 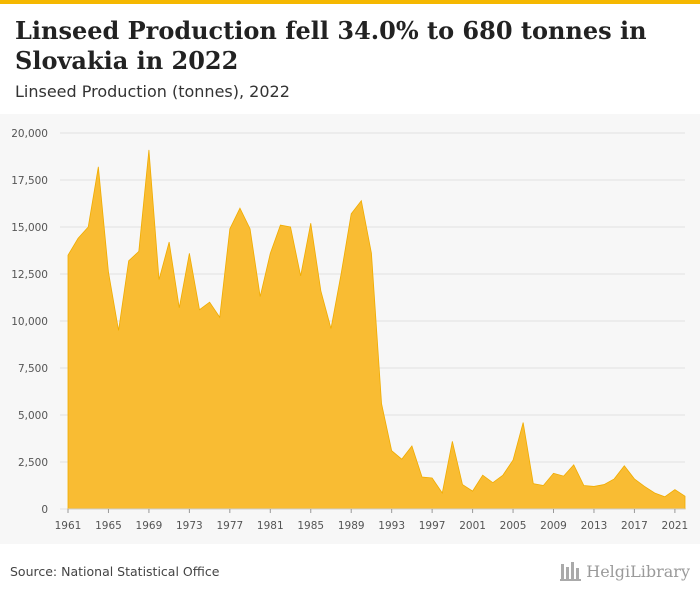 I want to click on y-tick-label: 10,000, so click(x=29, y=322).